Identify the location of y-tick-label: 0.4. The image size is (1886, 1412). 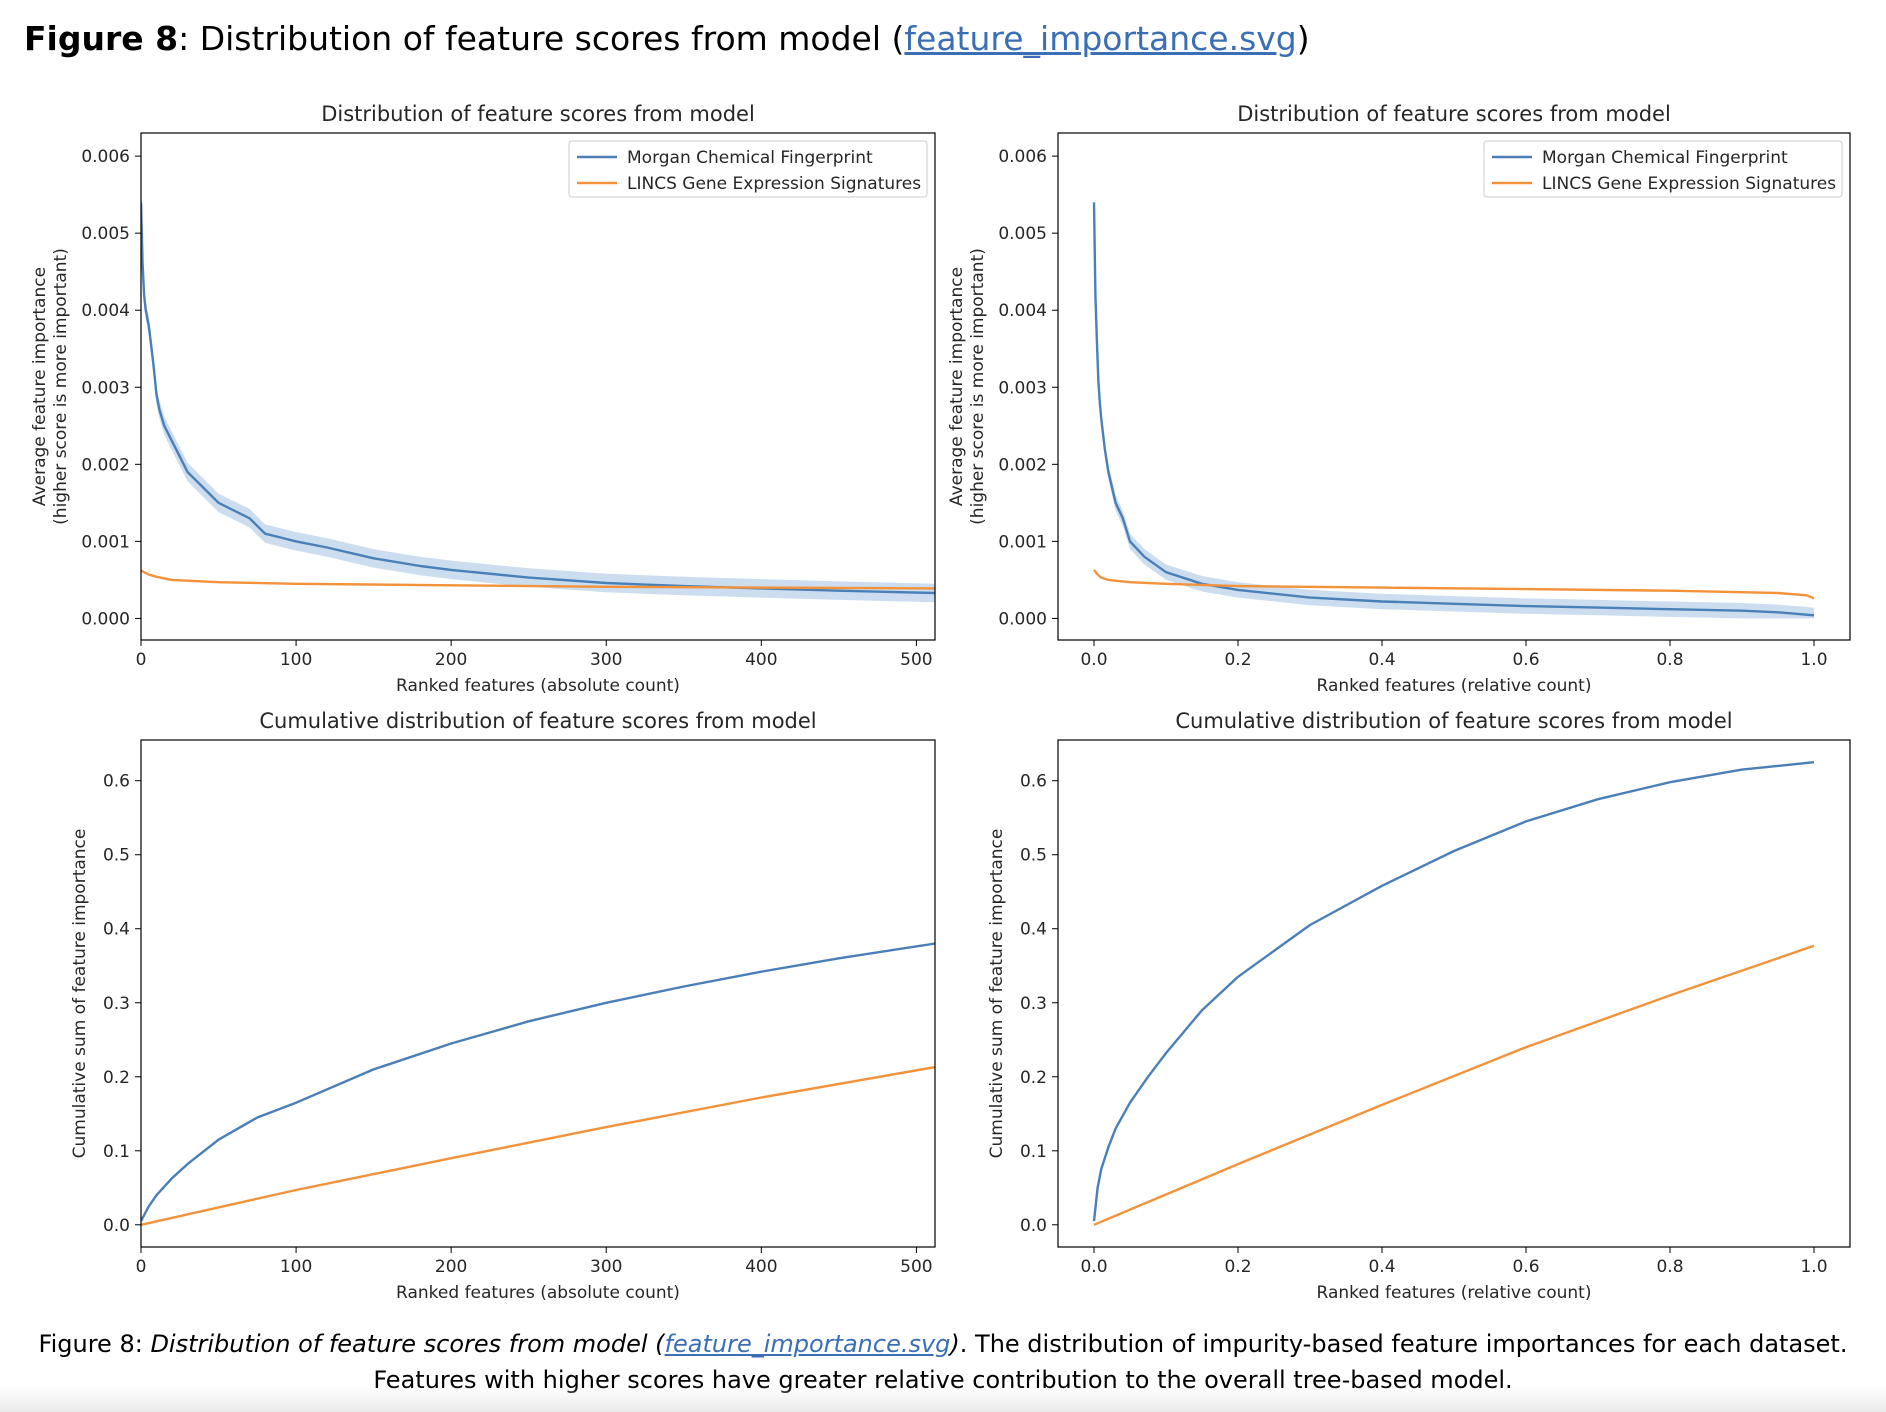
(1033, 930).